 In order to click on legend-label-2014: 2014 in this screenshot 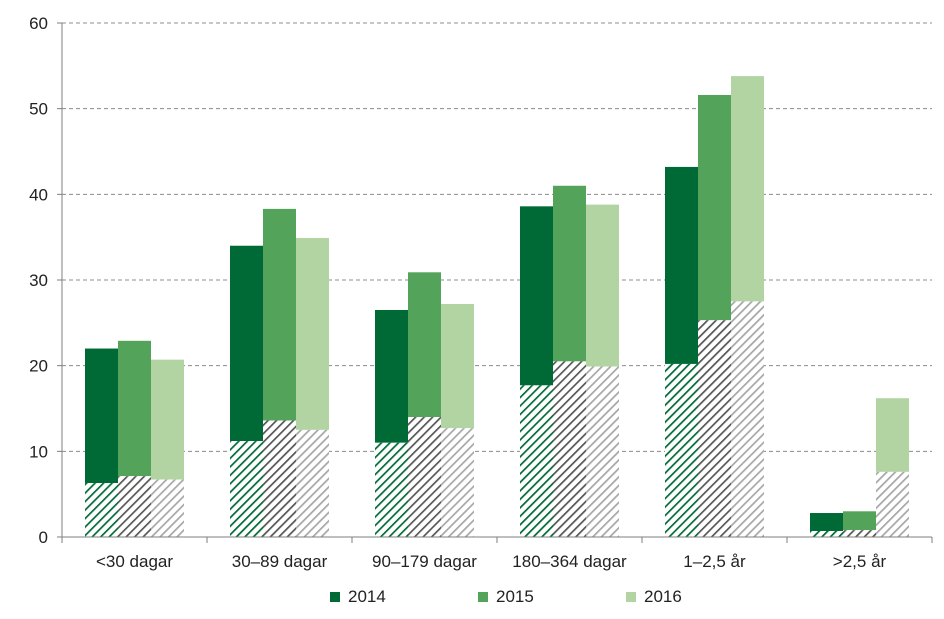, I will do `click(367, 596)`.